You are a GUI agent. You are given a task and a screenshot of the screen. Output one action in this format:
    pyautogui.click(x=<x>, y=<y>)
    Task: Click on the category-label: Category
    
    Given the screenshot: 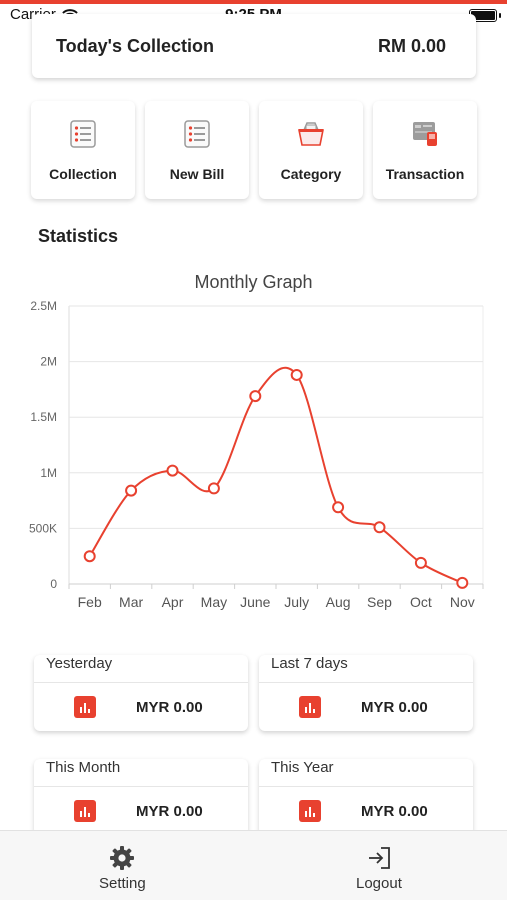 What is the action you would take?
    pyautogui.click(x=311, y=174)
    